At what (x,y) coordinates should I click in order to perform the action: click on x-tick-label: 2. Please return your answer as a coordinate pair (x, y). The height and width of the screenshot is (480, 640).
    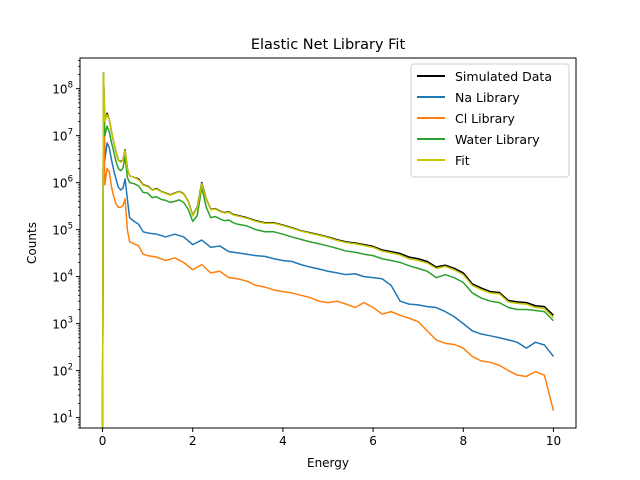
    Looking at the image, I should click on (193, 441).